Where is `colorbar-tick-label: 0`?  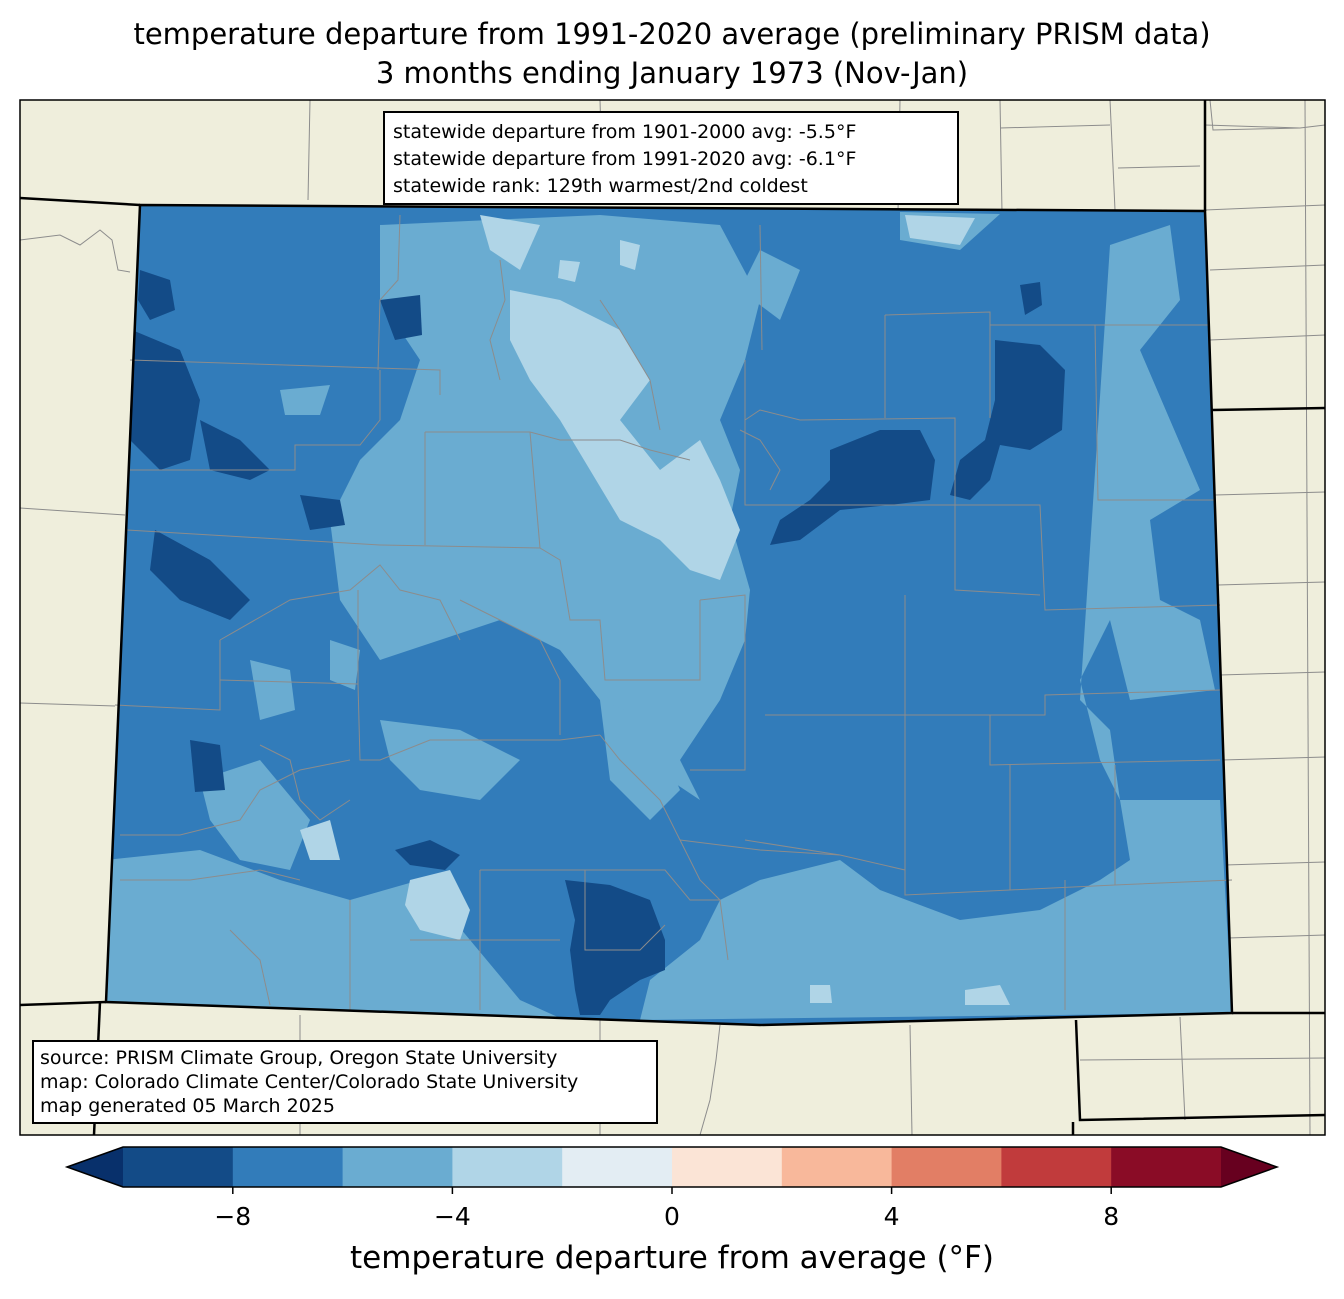 colorbar-tick-label: 0 is located at coordinates (672, 1216).